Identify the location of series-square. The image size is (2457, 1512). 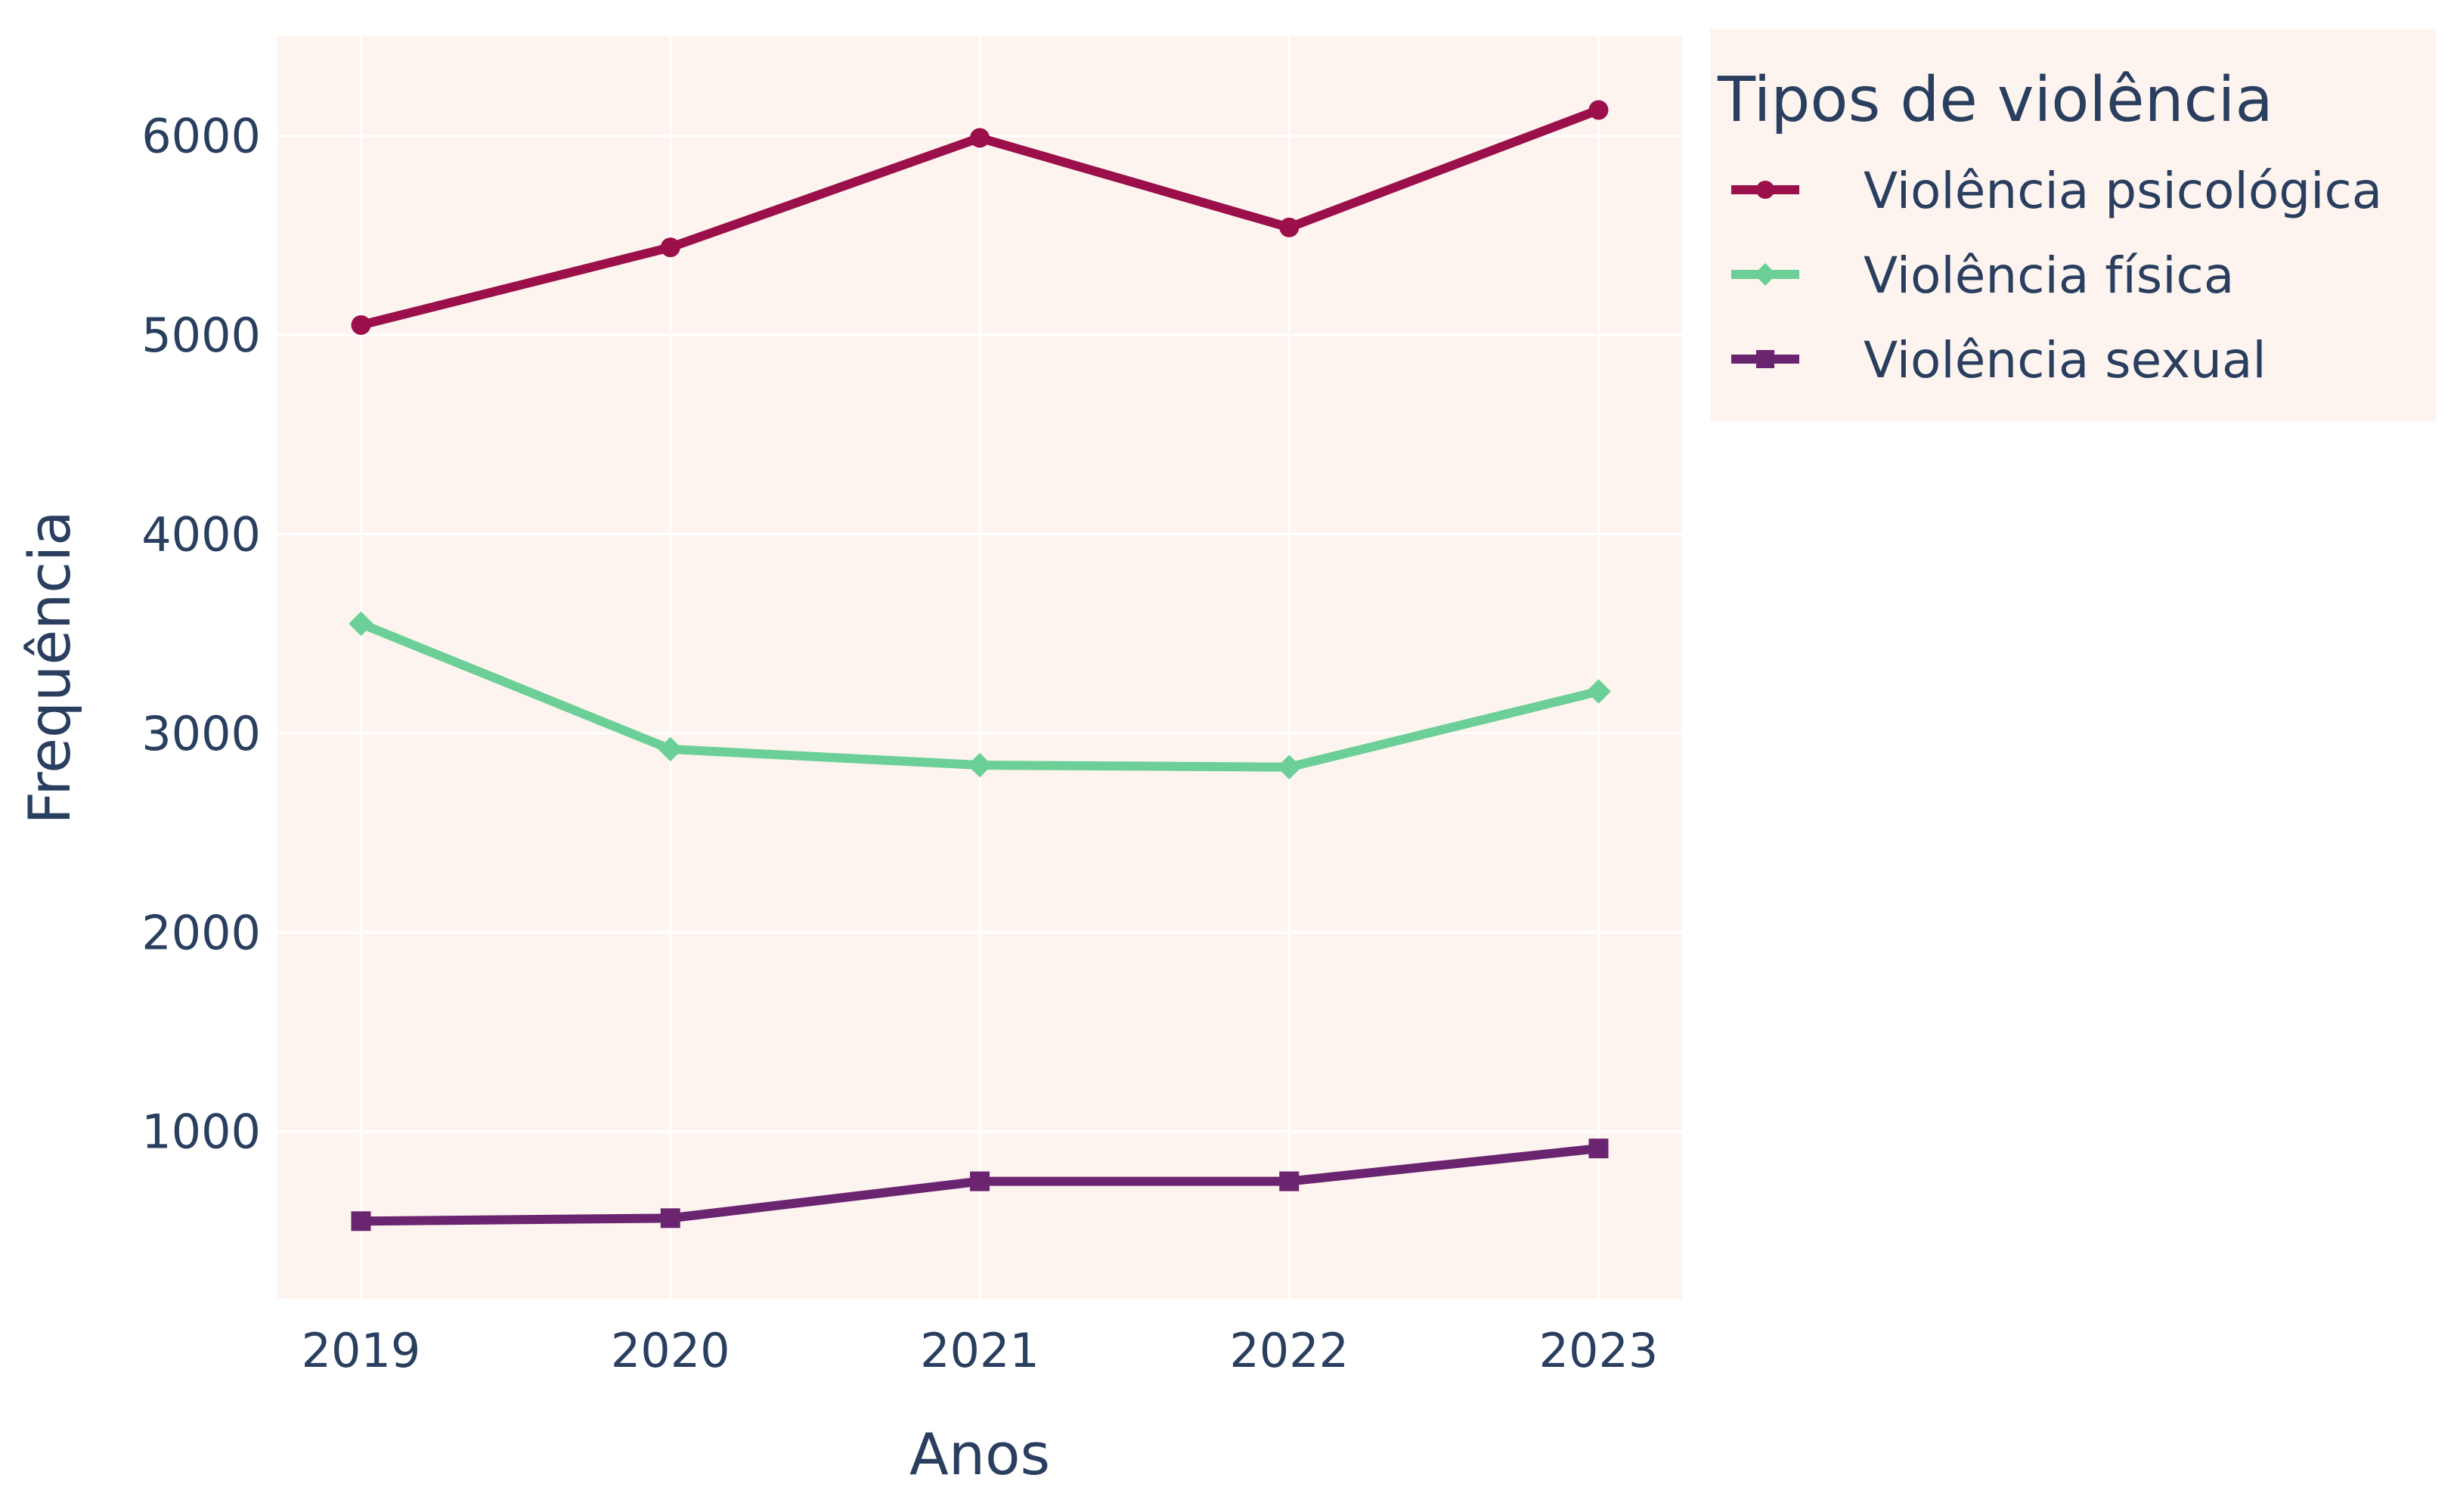
(980, 1185).